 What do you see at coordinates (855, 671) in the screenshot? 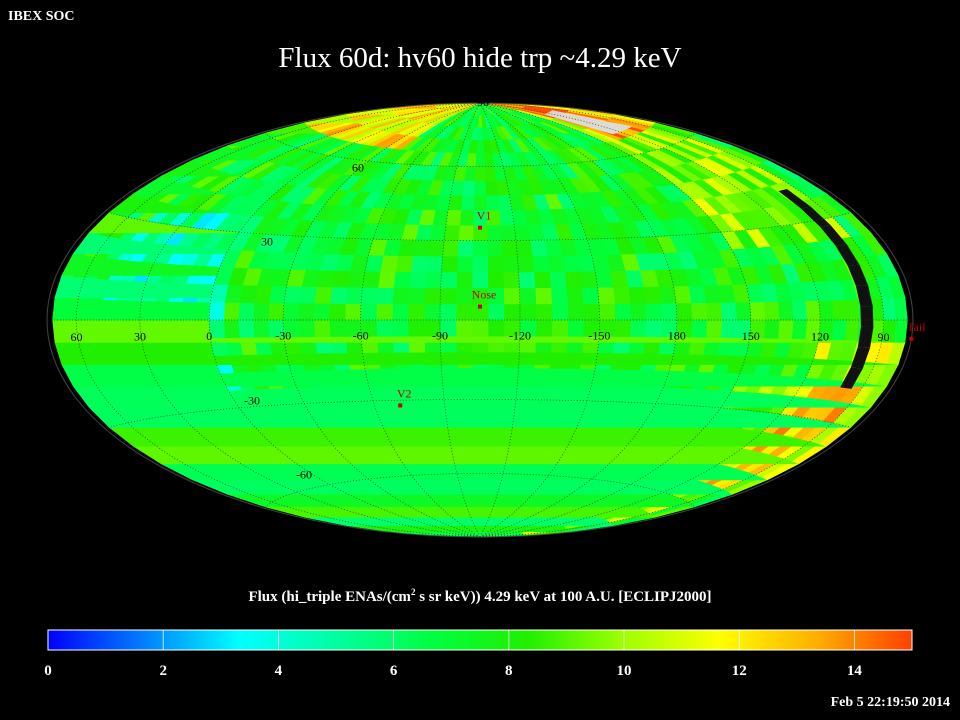
I see `colorbar-tick-label: 14` at bounding box center [855, 671].